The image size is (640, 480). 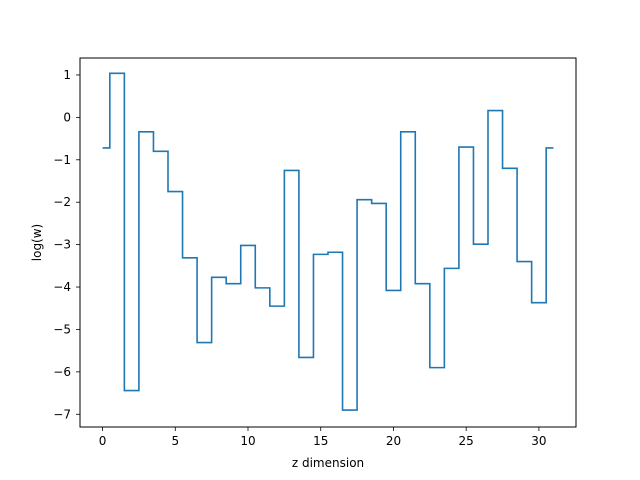 What do you see at coordinates (175, 441) in the screenshot?
I see `x-tick-label: 5` at bounding box center [175, 441].